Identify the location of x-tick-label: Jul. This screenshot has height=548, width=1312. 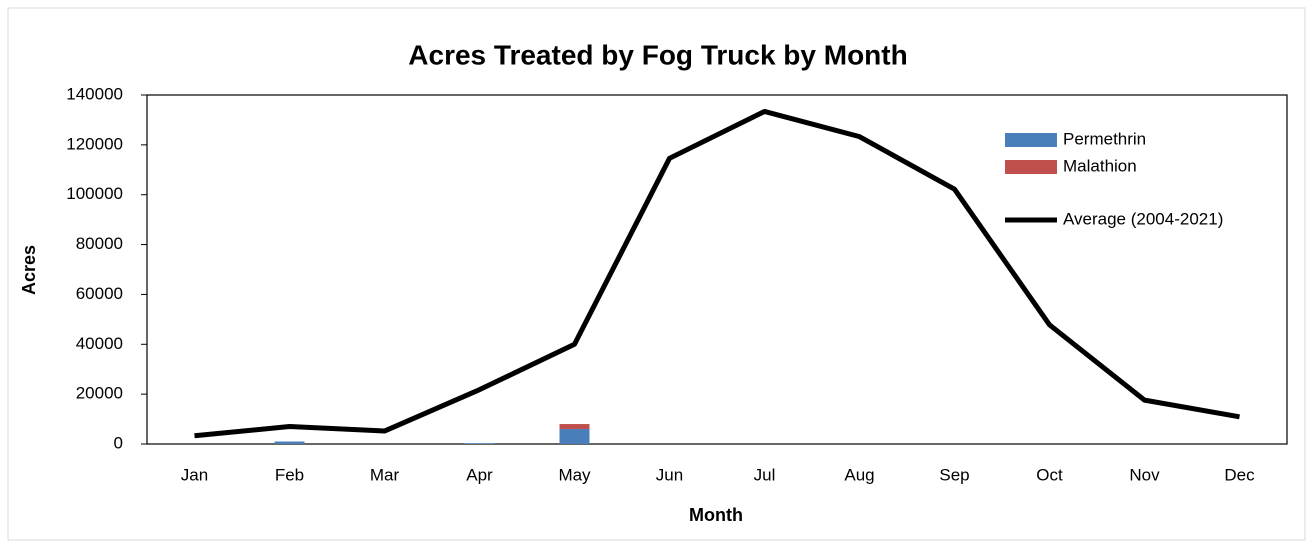
(765, 474).